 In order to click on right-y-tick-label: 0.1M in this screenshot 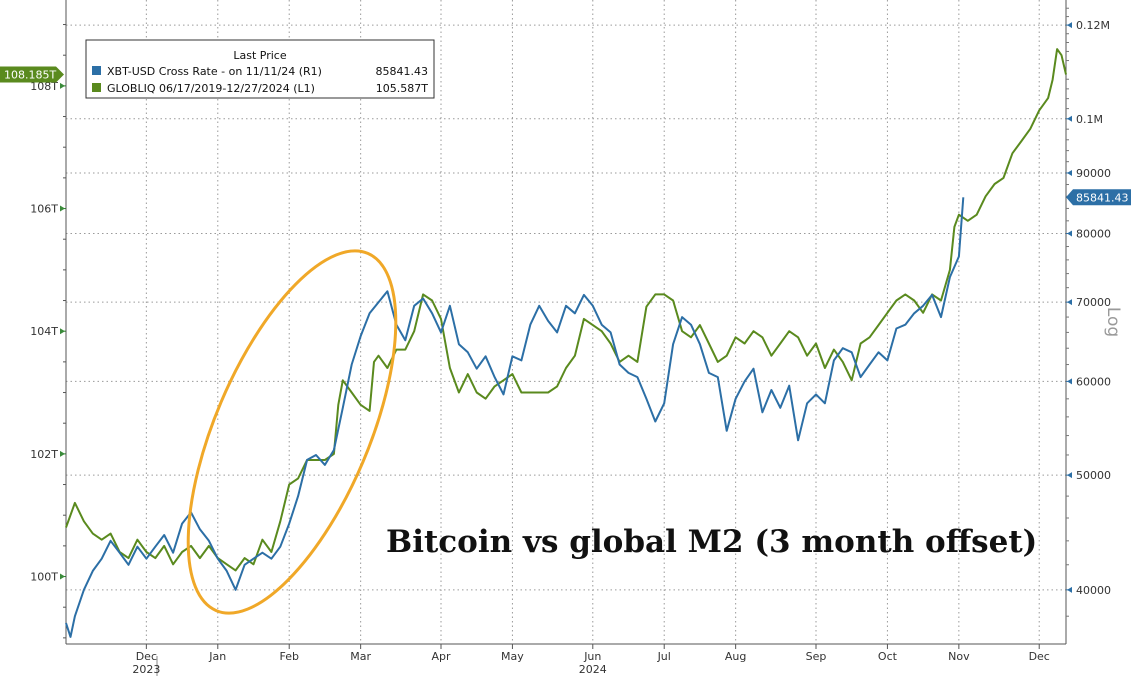, I will do `click(1089, 119)`.